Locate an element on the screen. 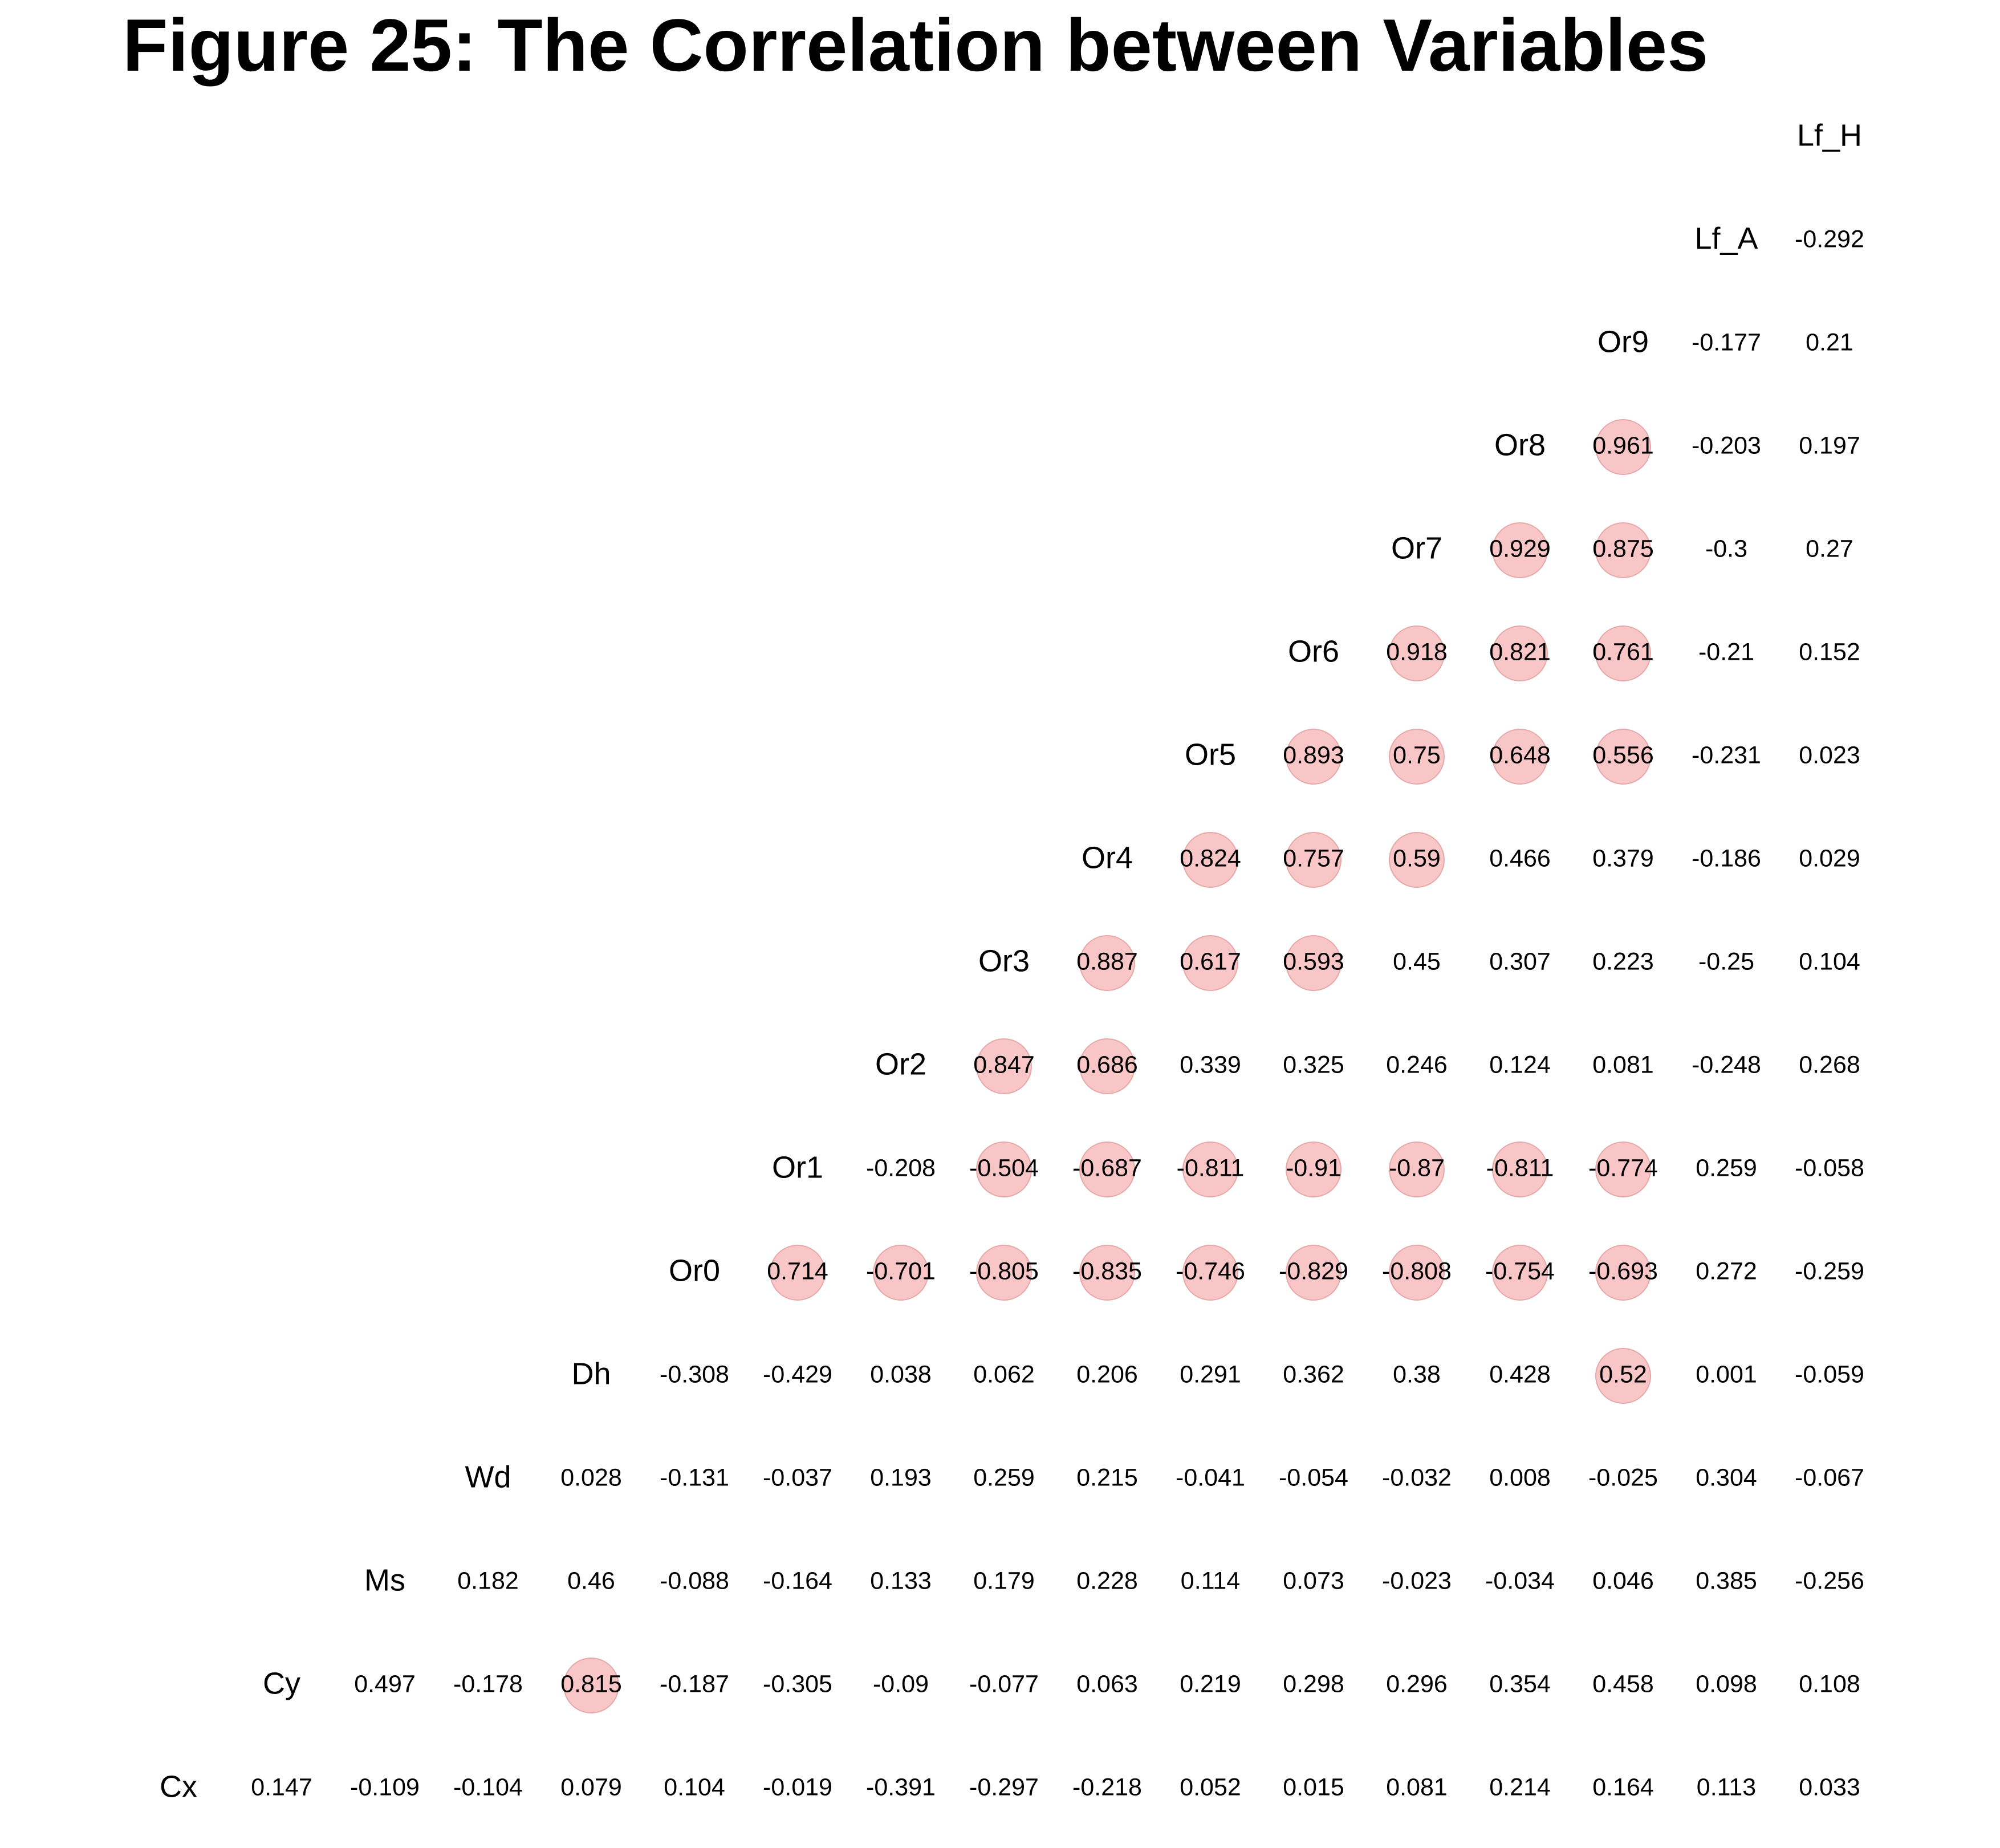 This screenshot has width=2000, height=1848. cell-value-or1-or9: -0.774 is located at coordinates (1623, 1167).